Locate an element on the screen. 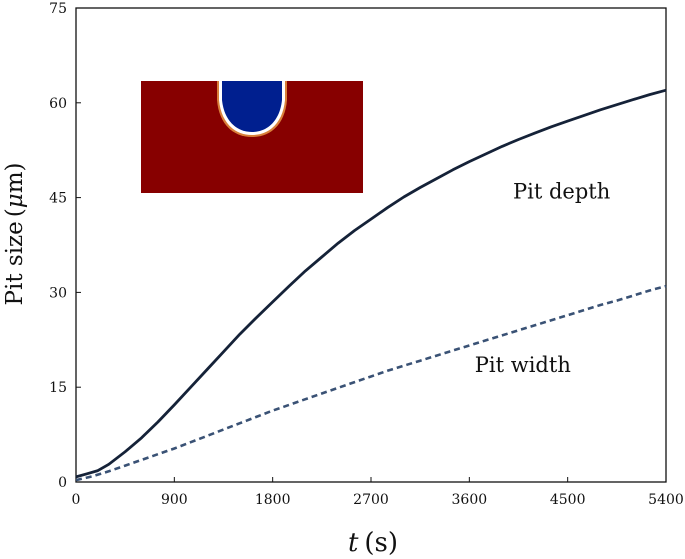  x-tick-label: 4500 is located at coordinates (568, 500).